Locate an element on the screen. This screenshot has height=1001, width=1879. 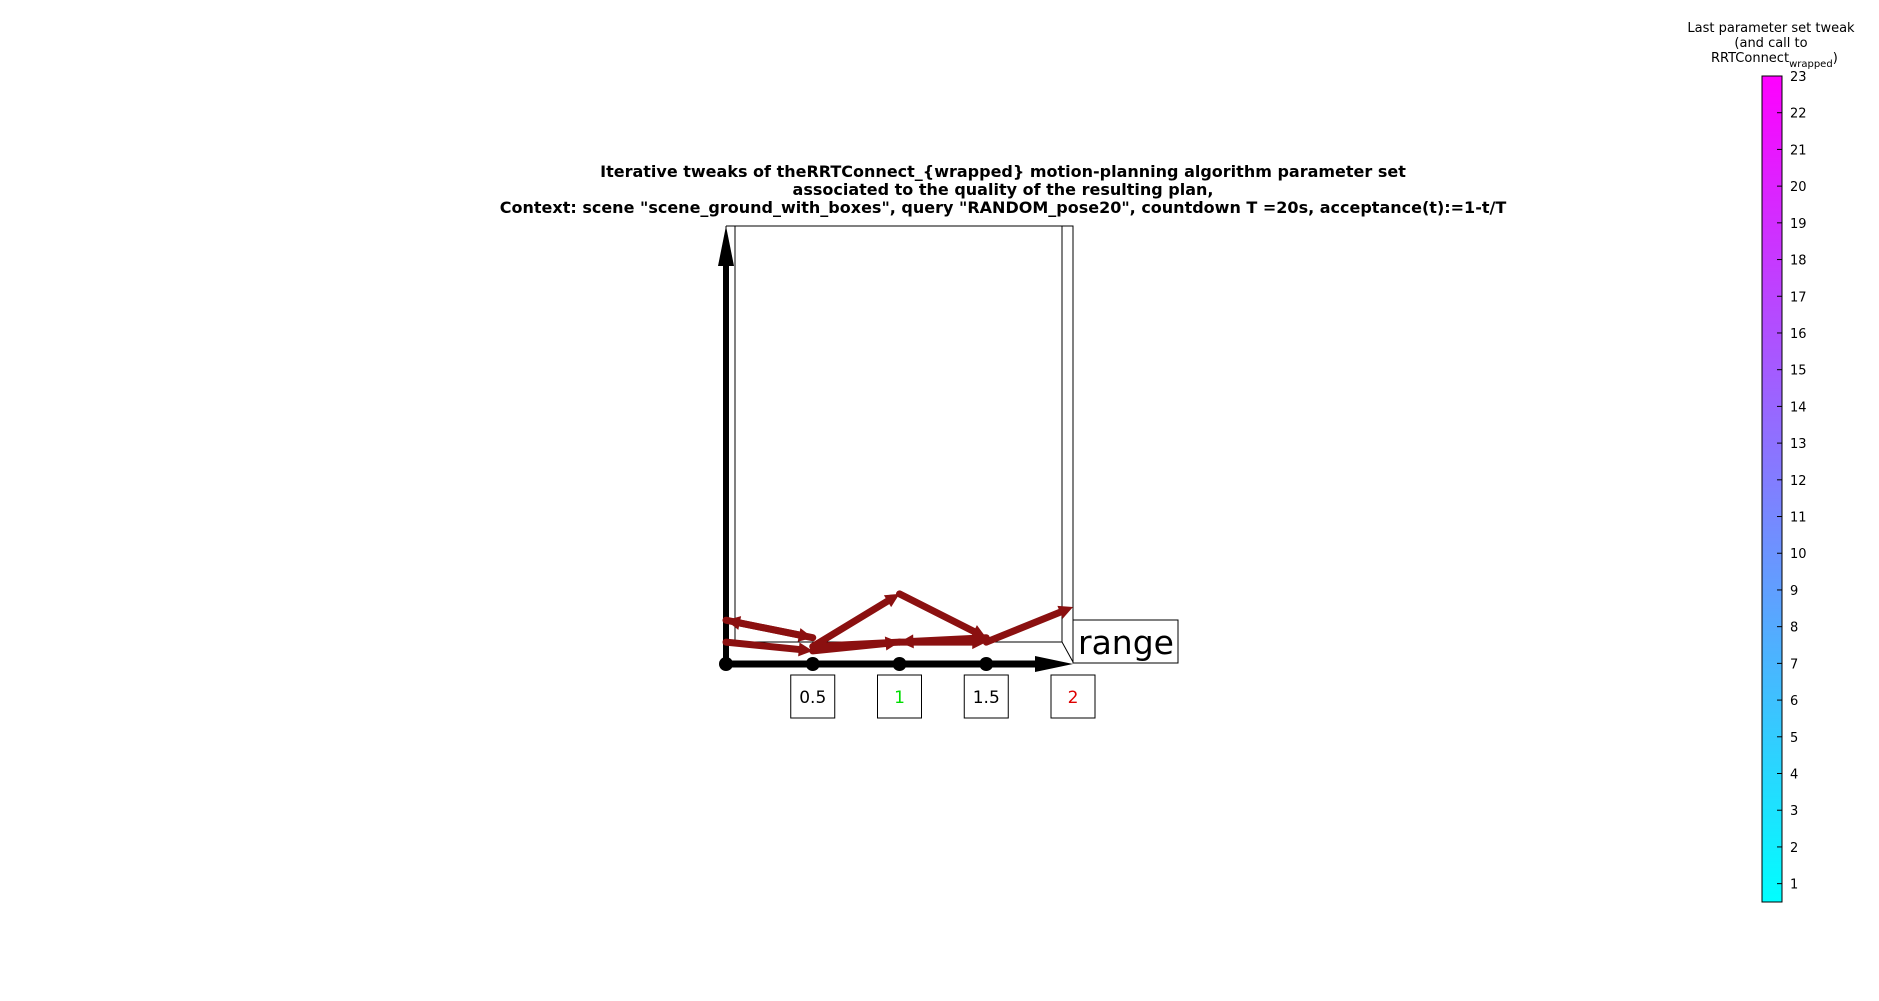
colorbar-tick-label-13: 13 is located at coordinates (1798, 444).